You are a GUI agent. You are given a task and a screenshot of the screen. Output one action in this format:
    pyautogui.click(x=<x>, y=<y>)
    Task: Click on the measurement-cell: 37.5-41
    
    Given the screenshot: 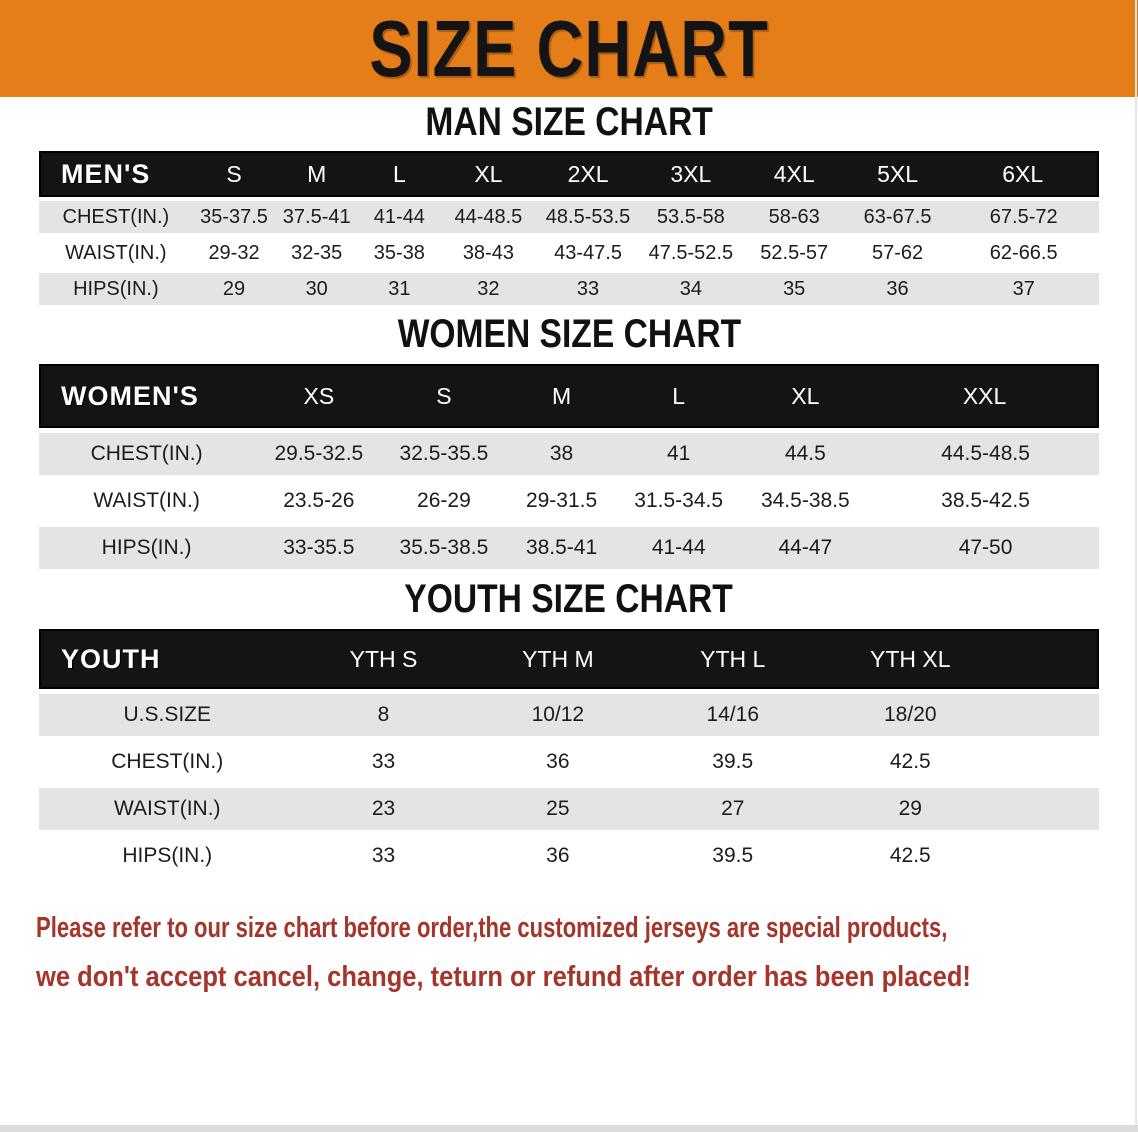 What is the action you would take?
    pyautogui.click(x=317, y=217)
    